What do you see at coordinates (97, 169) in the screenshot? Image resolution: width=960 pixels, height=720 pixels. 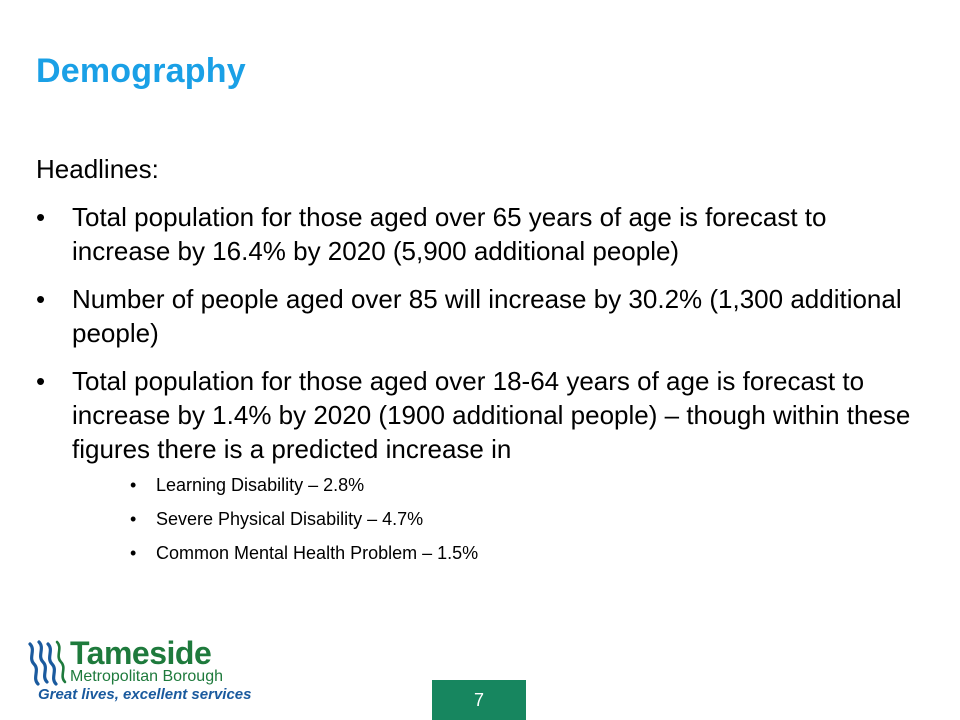 I see `headline-label: Headlines:` at bounding box center [97, 169].